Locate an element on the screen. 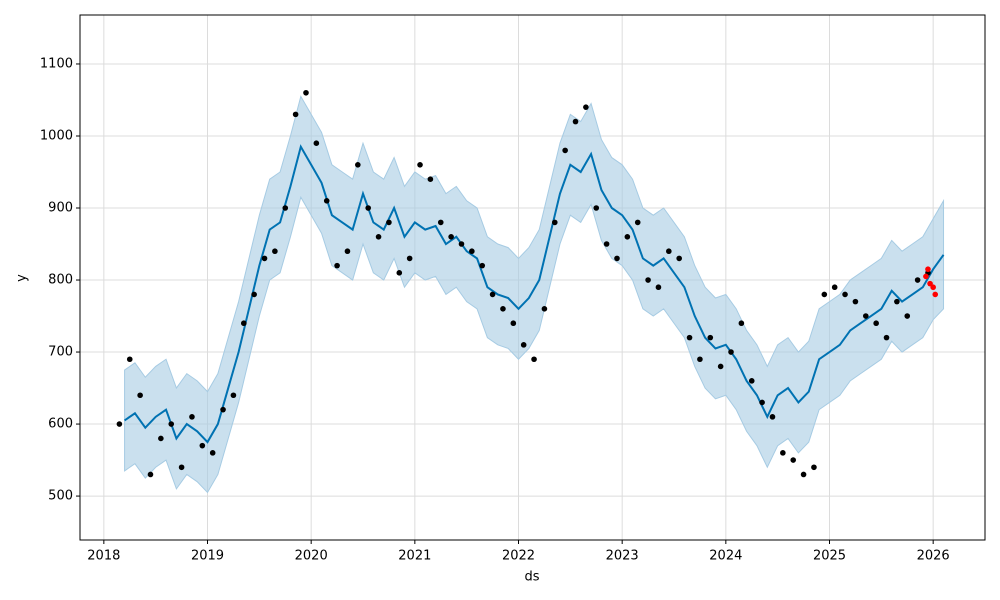  x-tick-label: 2020 is located at coordinates (311, 556).